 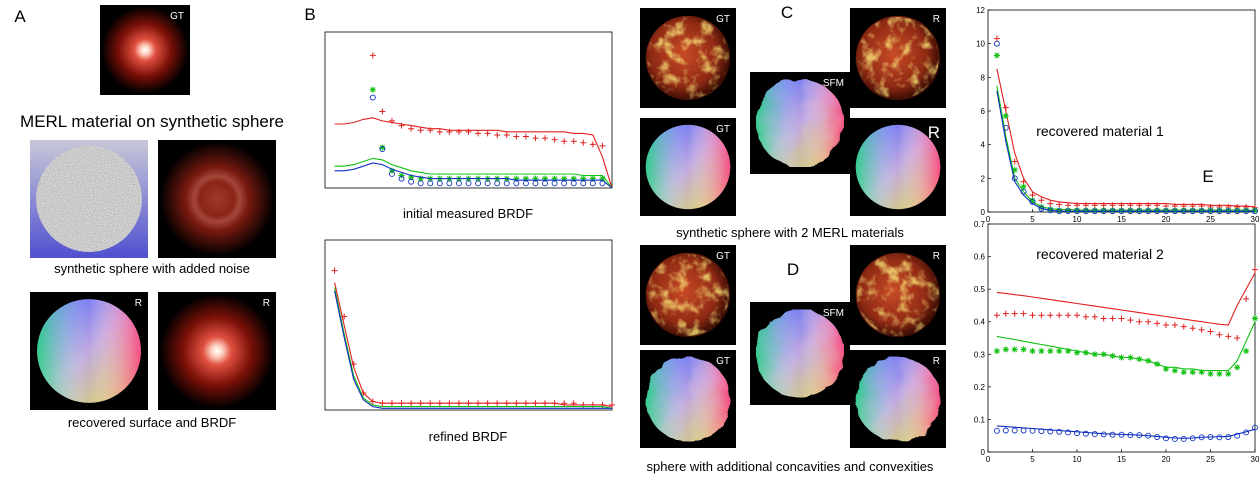 What do you see at coordinates (980, 387) in the screenshot?
I see `y-tick-label: 0.2` at bounding box center [980, 387].